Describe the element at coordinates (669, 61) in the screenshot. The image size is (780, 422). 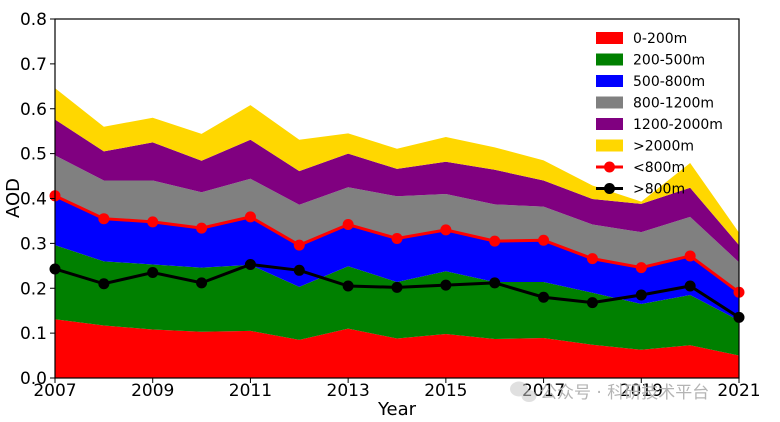
I see `legend-label-1: 200-500m` at that location.